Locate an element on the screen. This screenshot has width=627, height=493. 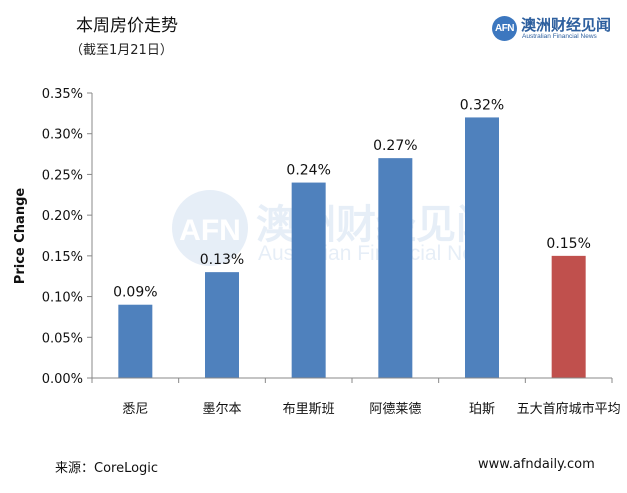
bar-value-label: 0.13% is located at coordinates (222, 260).